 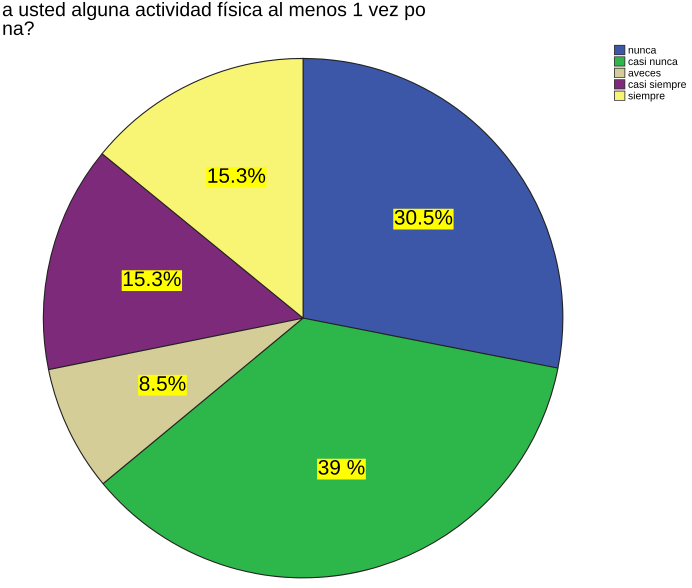 What do you see at coordinates (642, 51) in the screenshot?
I see `legend-label: nunca` at bounding box center [642, 51].